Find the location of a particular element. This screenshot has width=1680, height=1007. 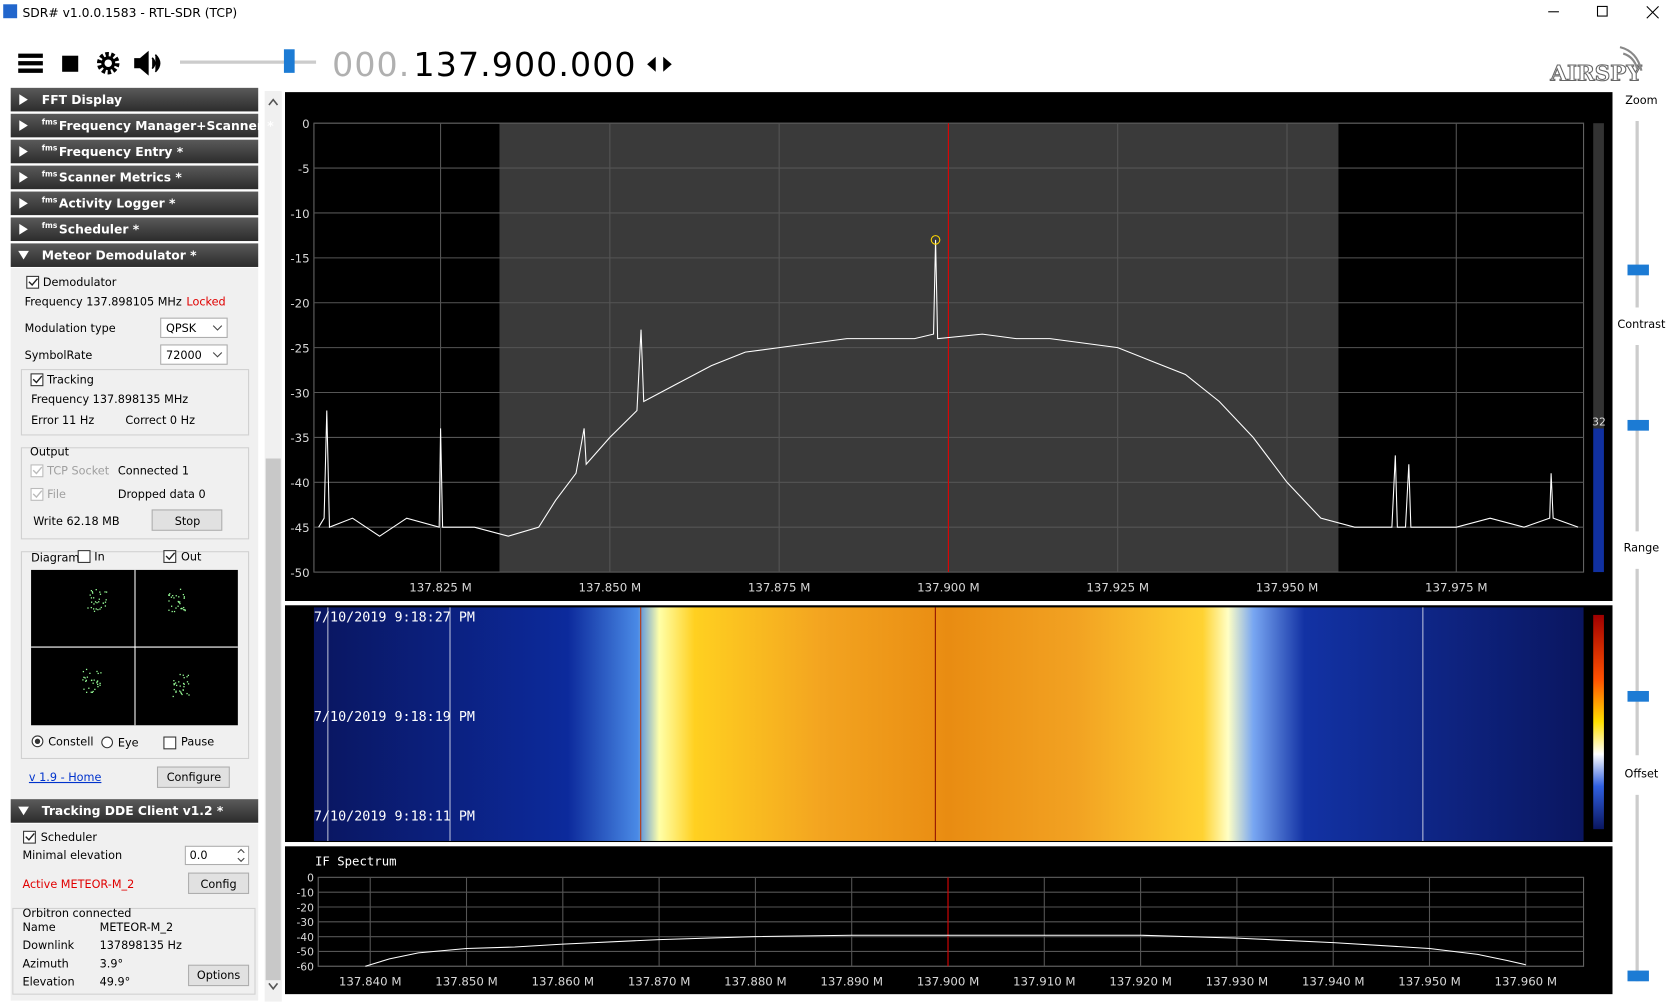

x-tick-label: 137.920 M is located at coordinates (1140, 982).